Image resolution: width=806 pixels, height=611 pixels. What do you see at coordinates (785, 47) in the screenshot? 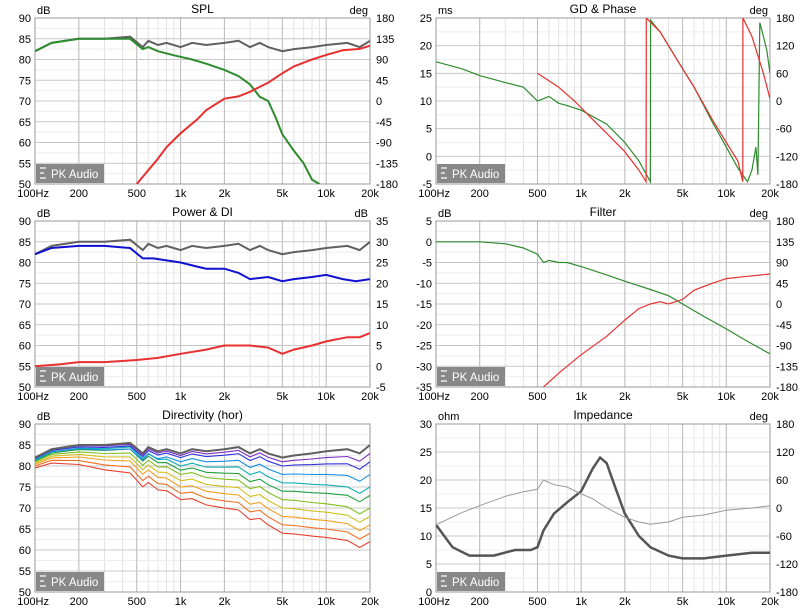
I see `y-right-tick-label: 120` at bounding box center [785, 47].